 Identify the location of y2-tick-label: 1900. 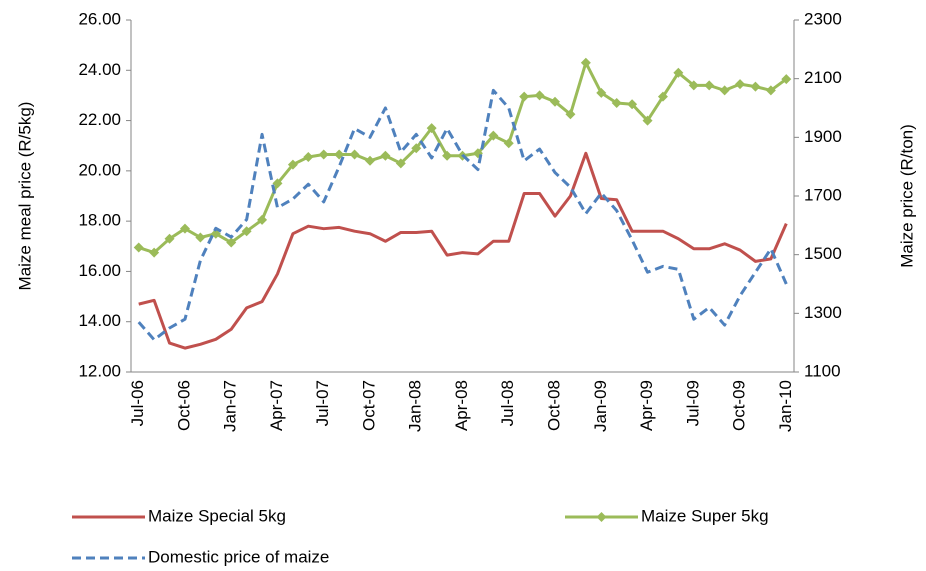
(823, 136).